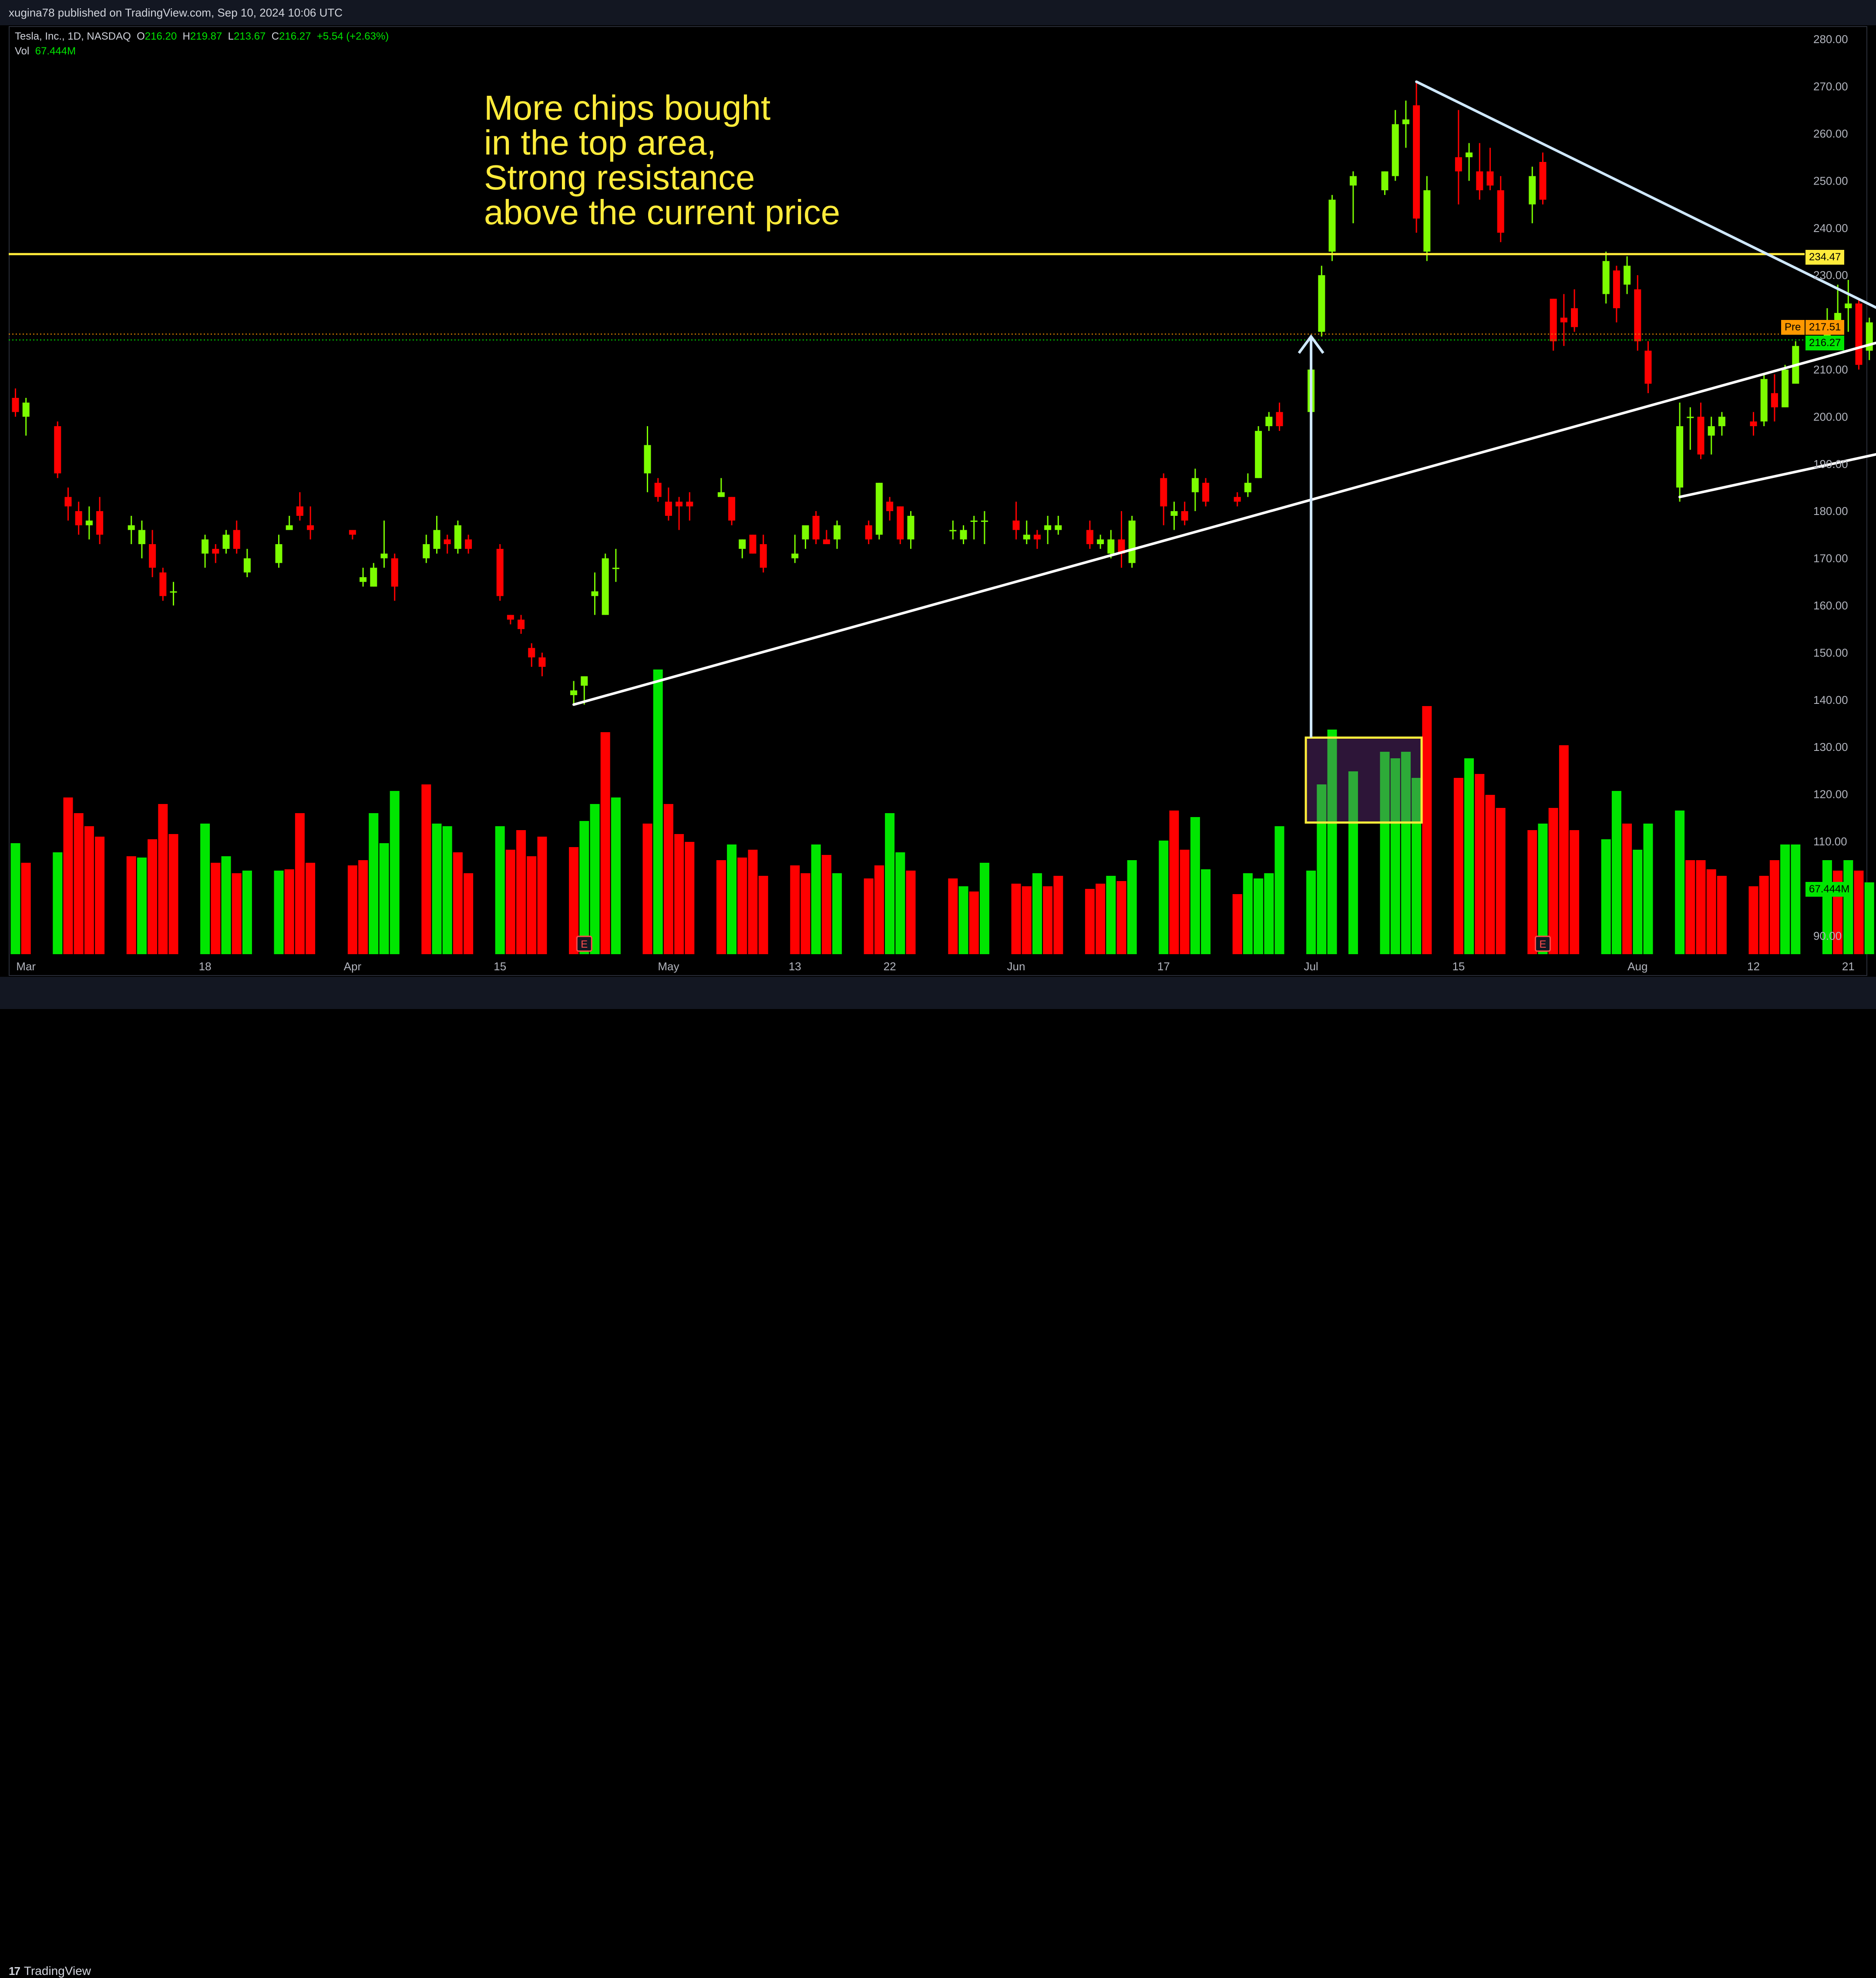 The image size is (1876, 1978). Describe the element at coordinates (1830, 228) in the screenshot. I see `y-axis-tick-label: 240.00` at that location.